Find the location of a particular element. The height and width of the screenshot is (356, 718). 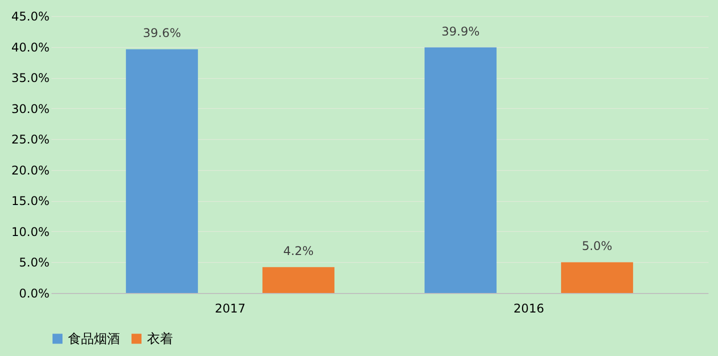

y-tick-label: 15.0% is located at coordinates (30, 201).